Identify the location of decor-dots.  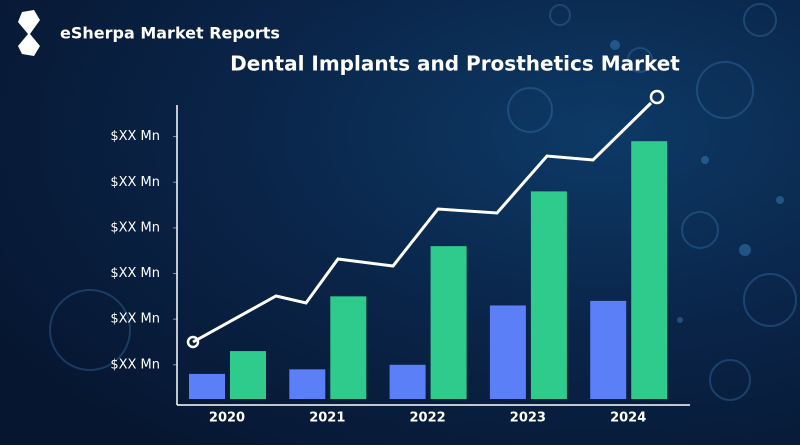
(697, 181).